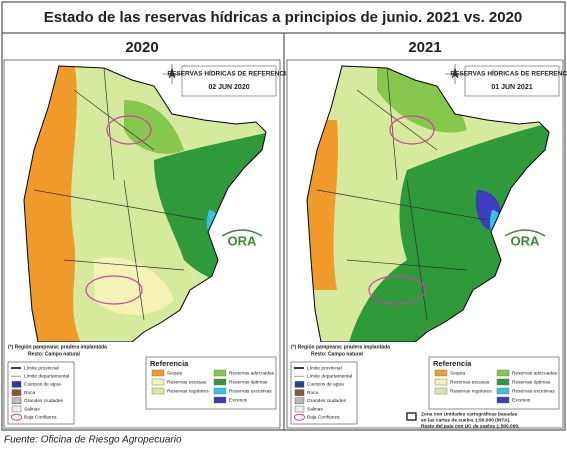  Describe the element at coordinates (93, 440) in the screenshot. I see `source: Fuente: Oficina de Riesgo Agropecuario` at that location.